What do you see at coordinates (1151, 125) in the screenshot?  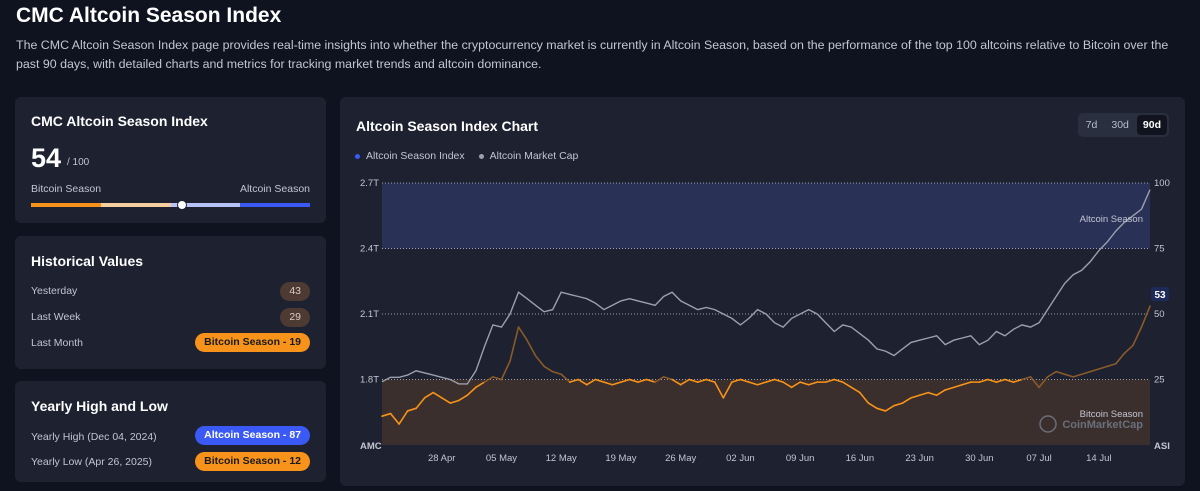 I see `tab-90d: 90d` at bounding box center [1151, 125].